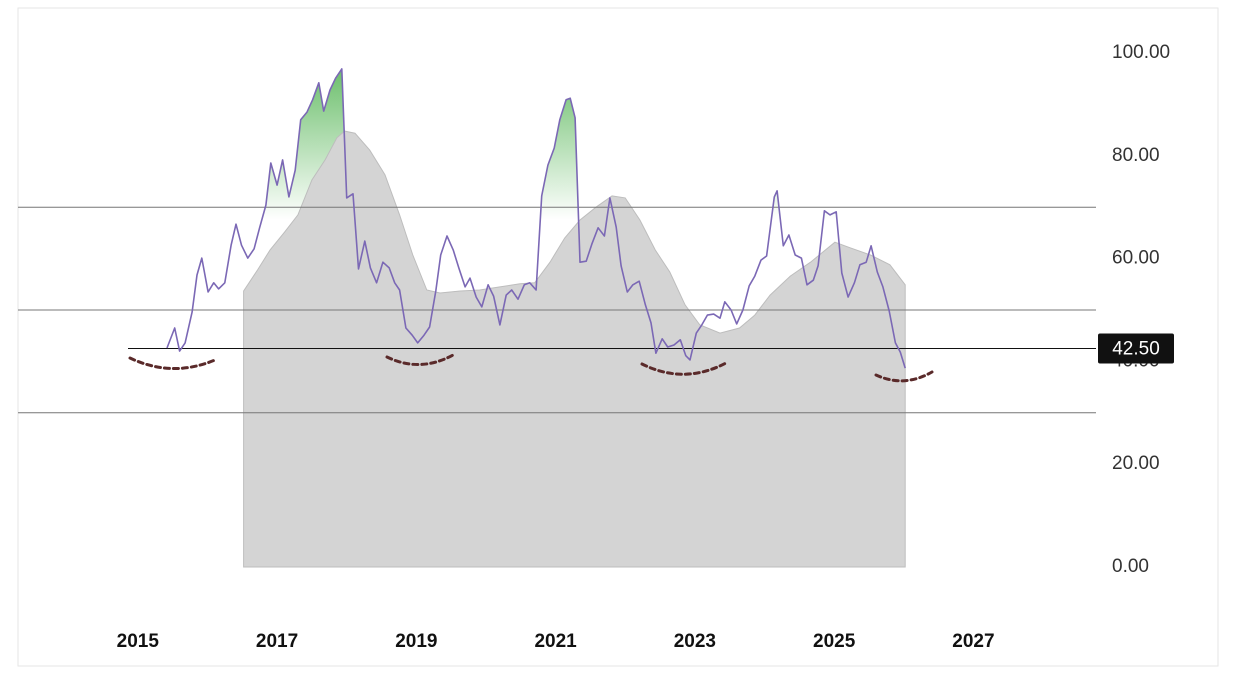 This screenshot has width=1236, height=687. Describe the element at coordinates (277, 641) in the screenshot. I see `x-tick-label: 2017` at that location.